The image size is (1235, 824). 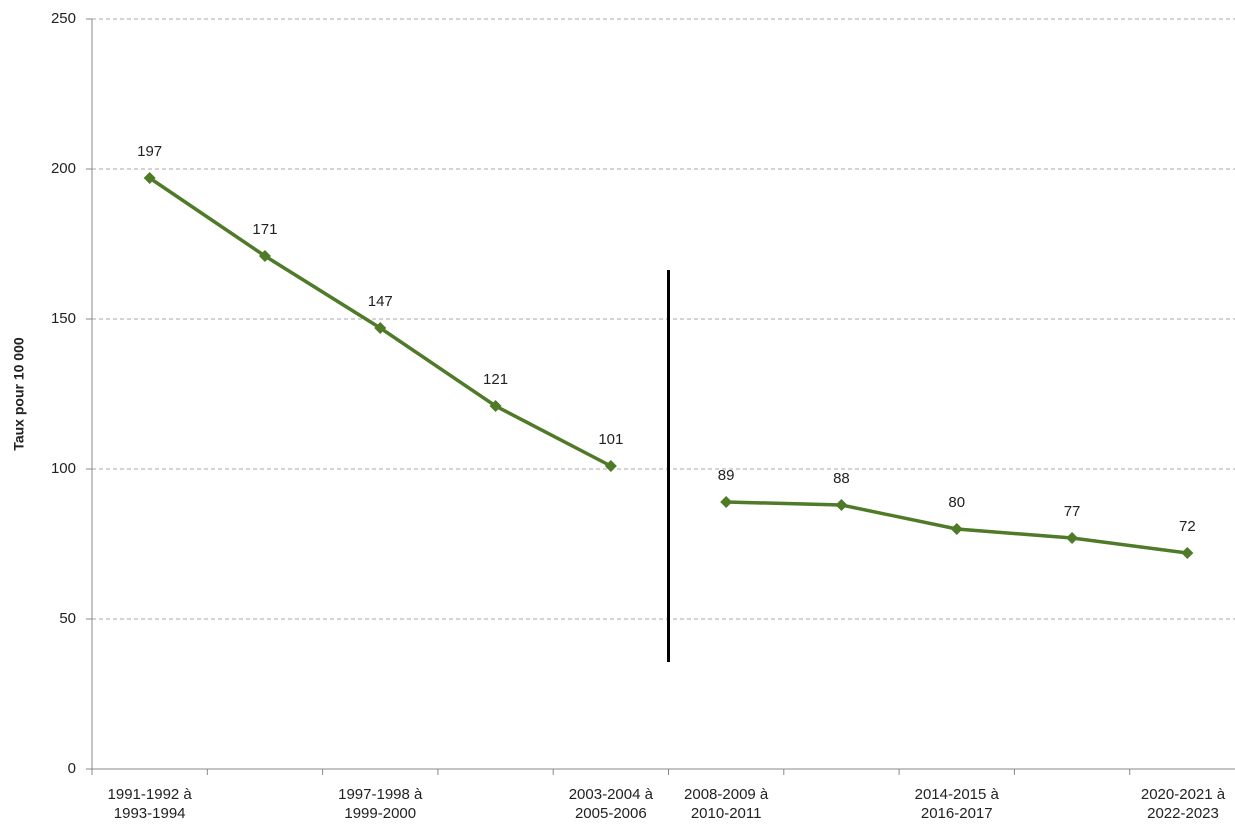 What do you see at coordinates (150, 804) in the screenshot?
I see `x-tick-label: 1991-1992 à 1993-1994` at bounding box center [150, 804].